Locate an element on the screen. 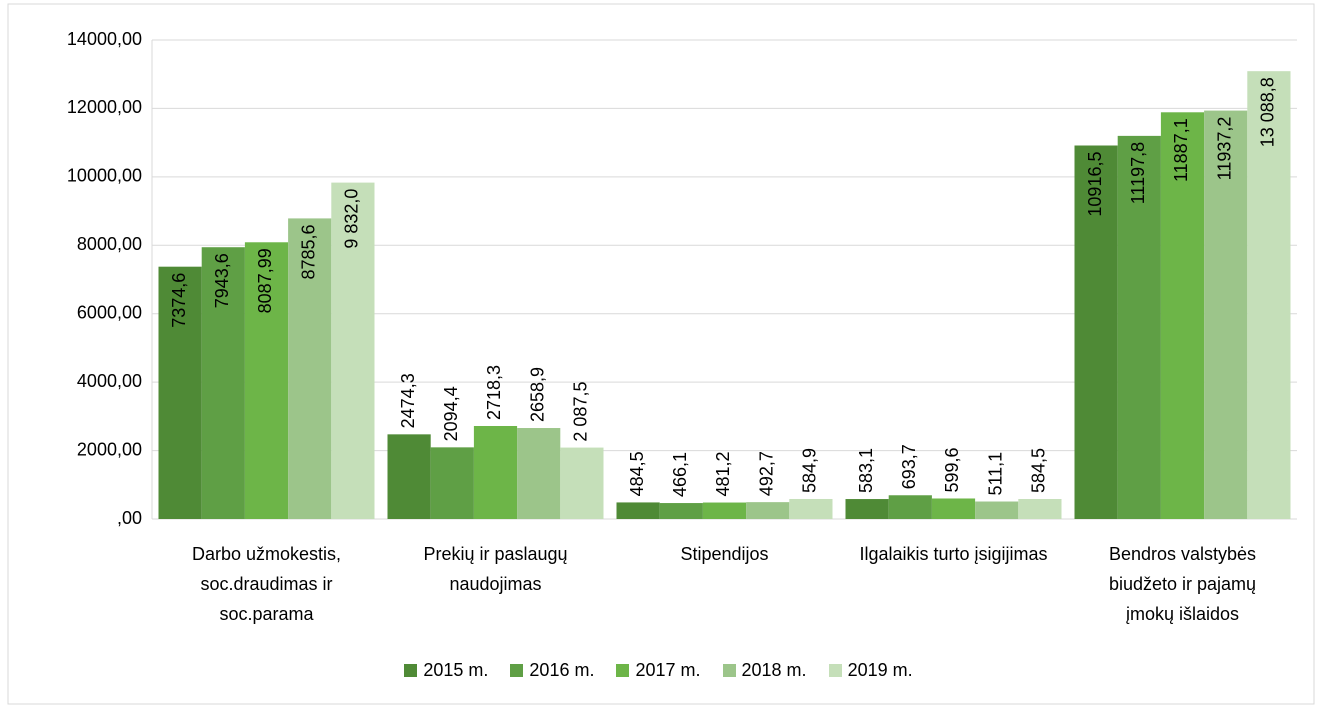 The image size is (1317, 708). value-label: 584,9 is located at coordinates (810, 470).